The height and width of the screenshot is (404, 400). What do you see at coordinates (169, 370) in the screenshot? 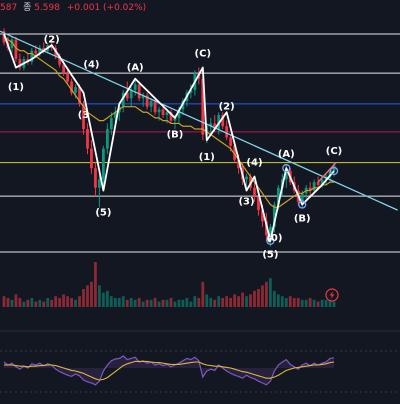
I see `rsi-indicator` at bounding box center [169, 370].